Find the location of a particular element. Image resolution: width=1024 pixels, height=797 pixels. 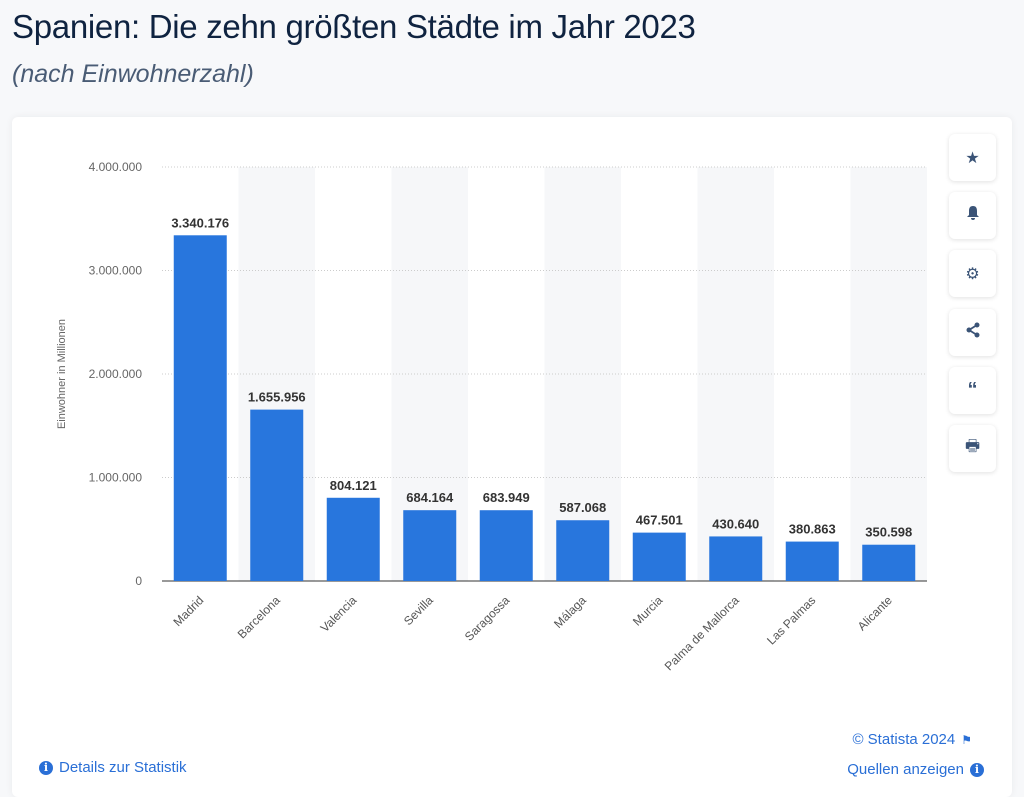

x-tick-label: Barcelona is located at coordinates (259, 617).